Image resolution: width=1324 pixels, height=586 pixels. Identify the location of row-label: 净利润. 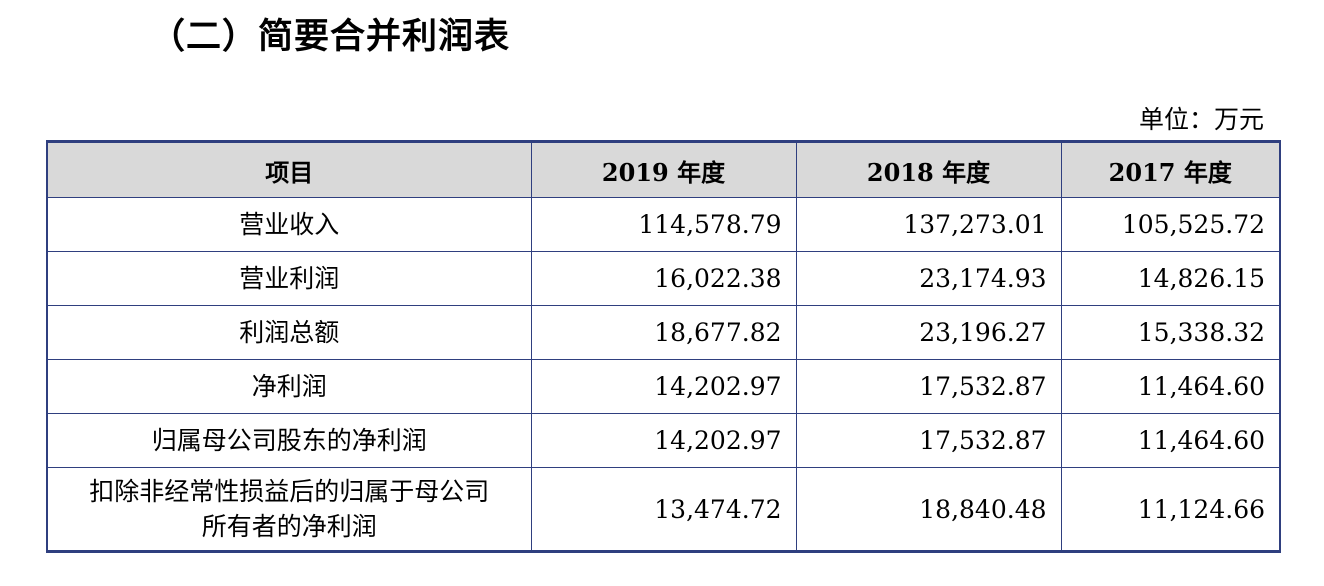
(289, 386).